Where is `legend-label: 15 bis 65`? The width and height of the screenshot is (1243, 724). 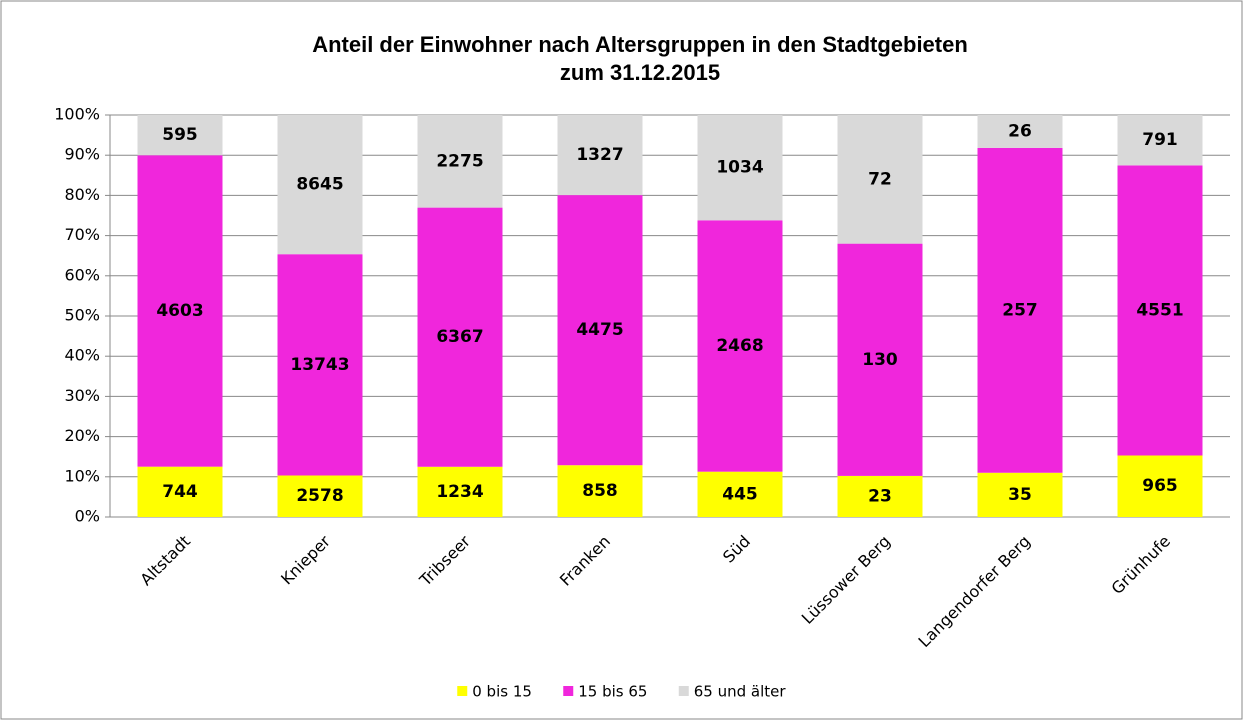
legend-label: 15 bis 65 is located at coordinates (612, 692).